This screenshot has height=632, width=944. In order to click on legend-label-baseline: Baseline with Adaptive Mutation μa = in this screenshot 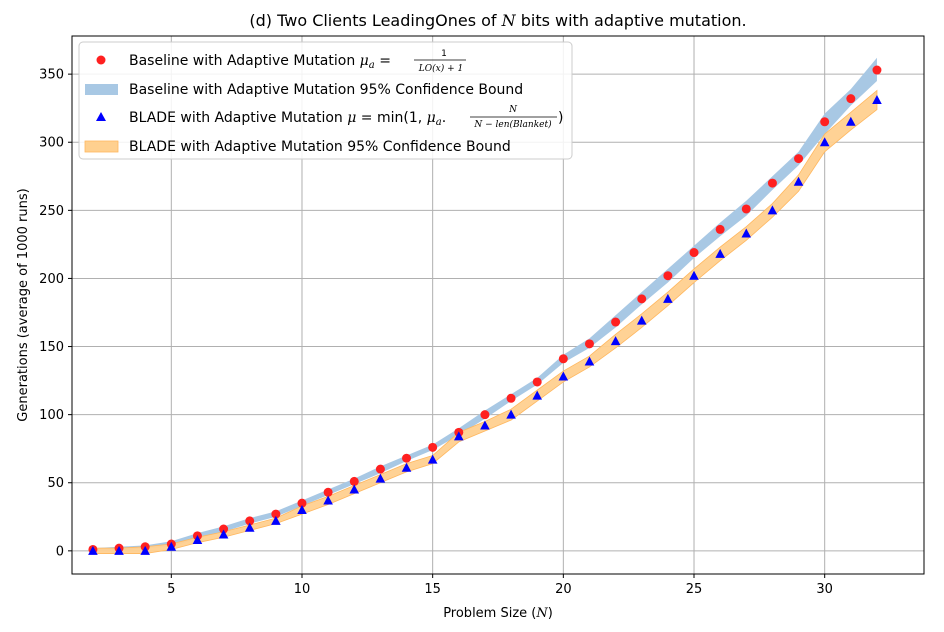, I will do `click(260, 62)`.